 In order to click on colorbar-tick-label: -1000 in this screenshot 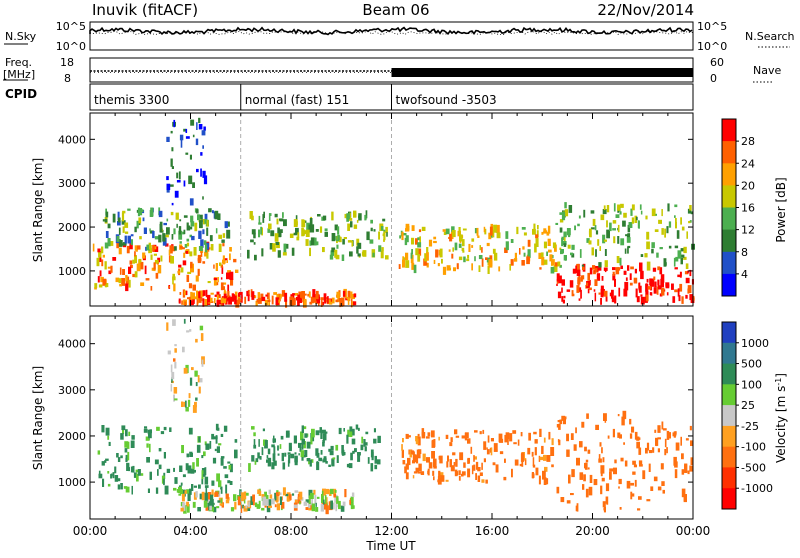, I will do `click(757, 488)`.